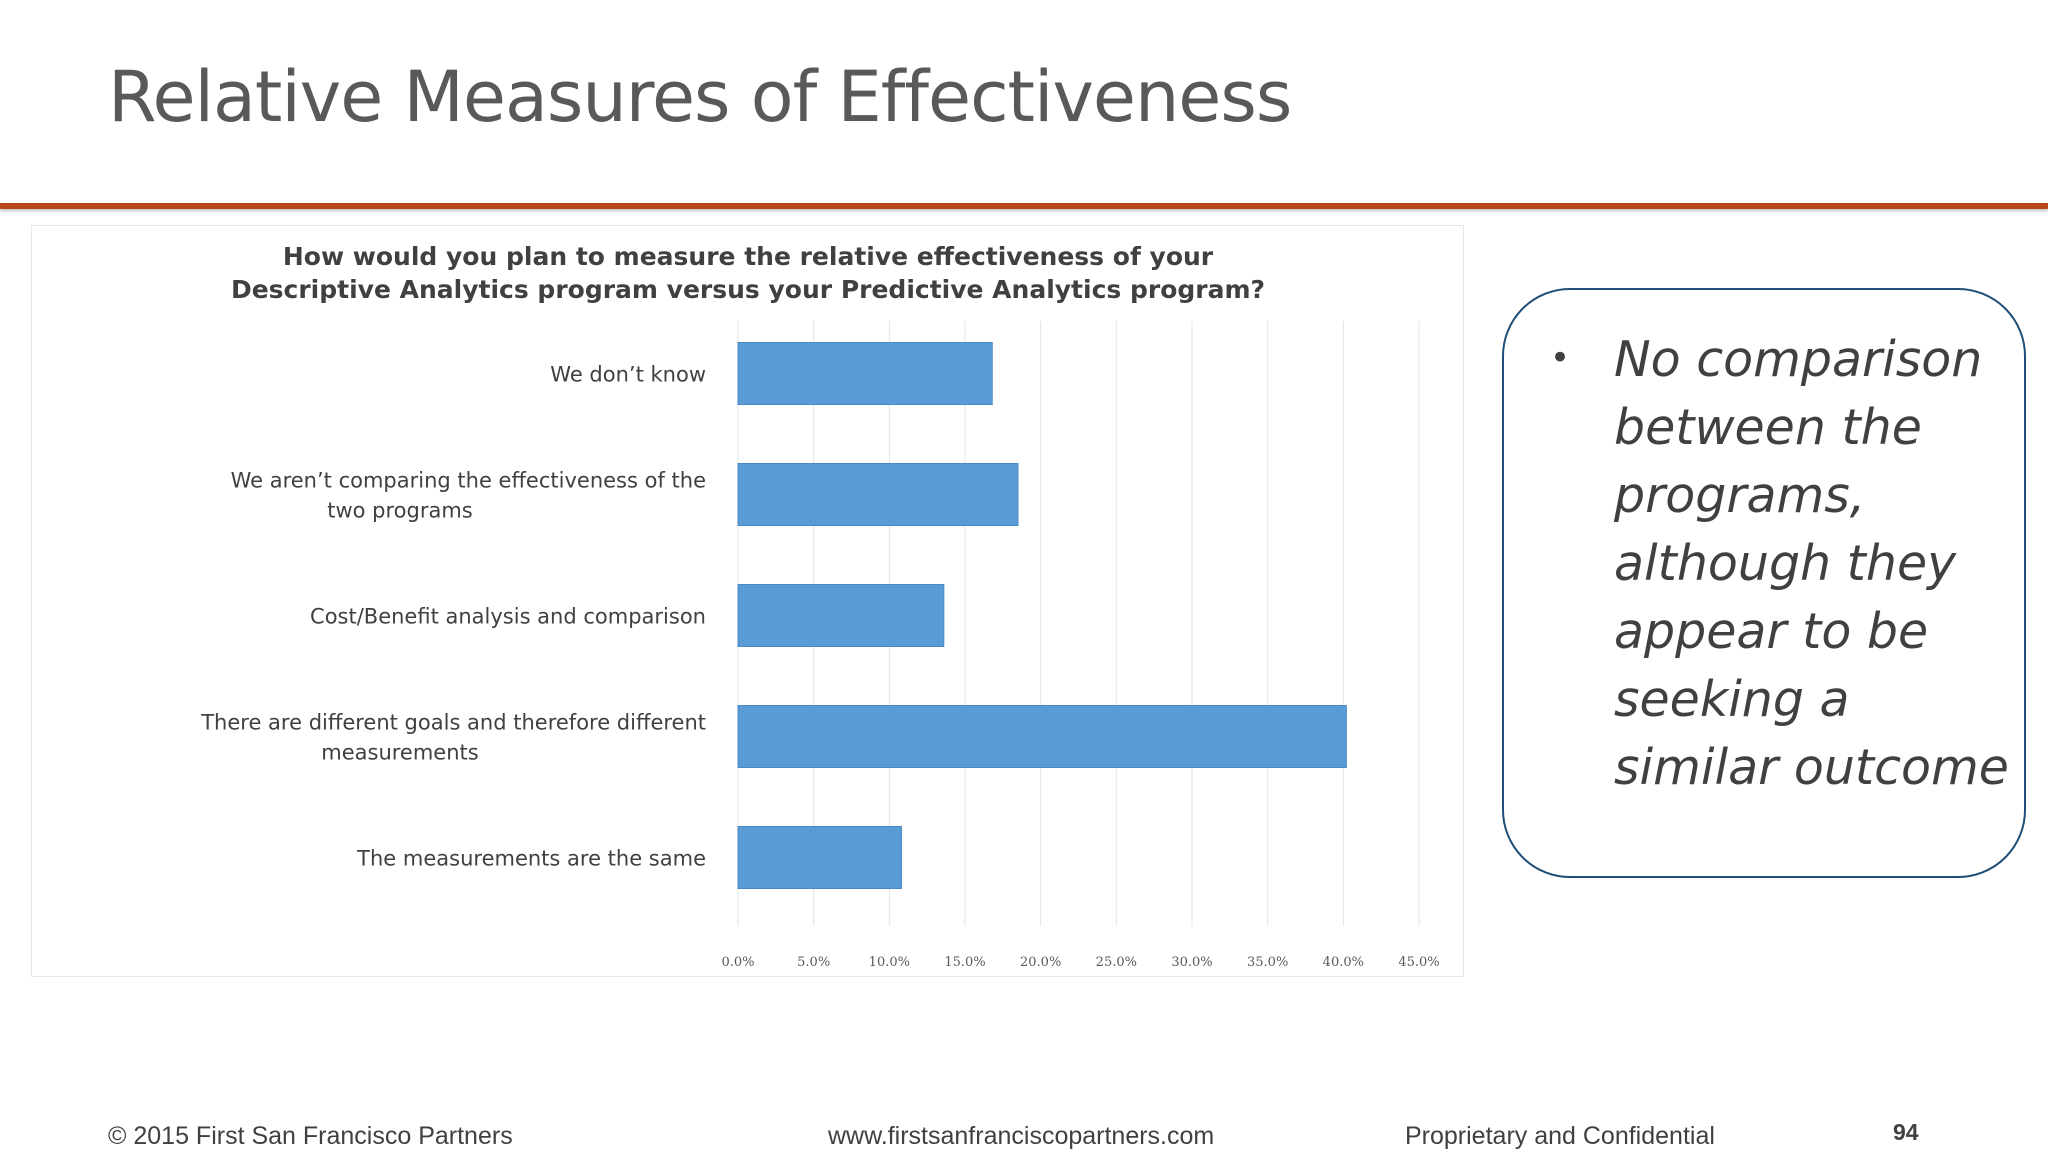 Image resolution: width=2048 pixels, height=1152 pixels. Describe the element at coordinates (628, 375) in the screenshot. I see `category-label: We don’t know` at that location.